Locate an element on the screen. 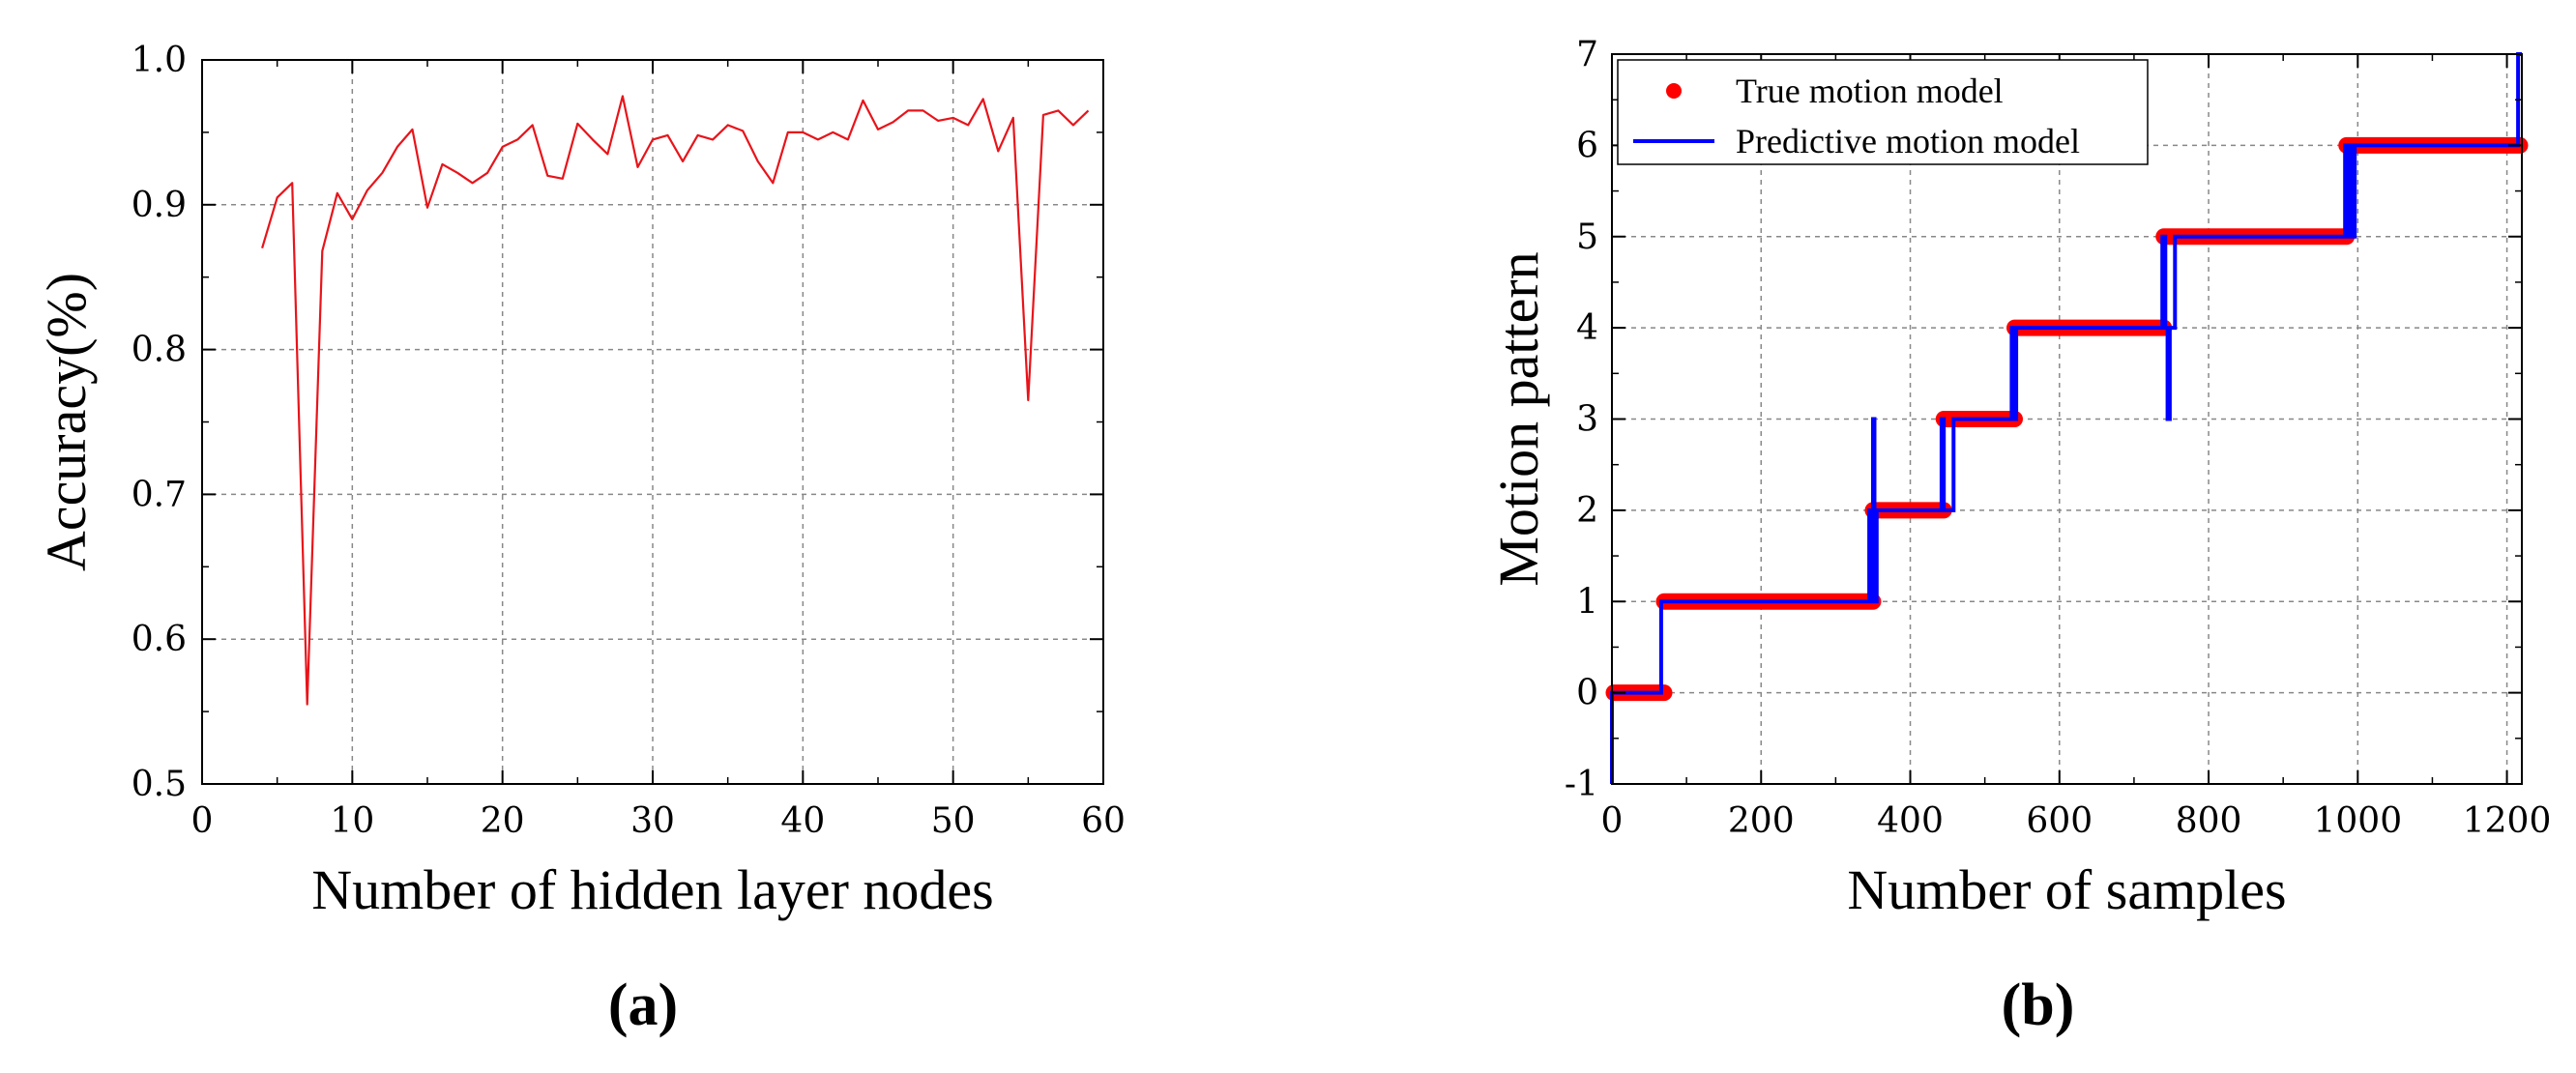 The image size is (2576, 1073). chart-b-x-tick-label: 1000 is located at coordinates (2357, 821).